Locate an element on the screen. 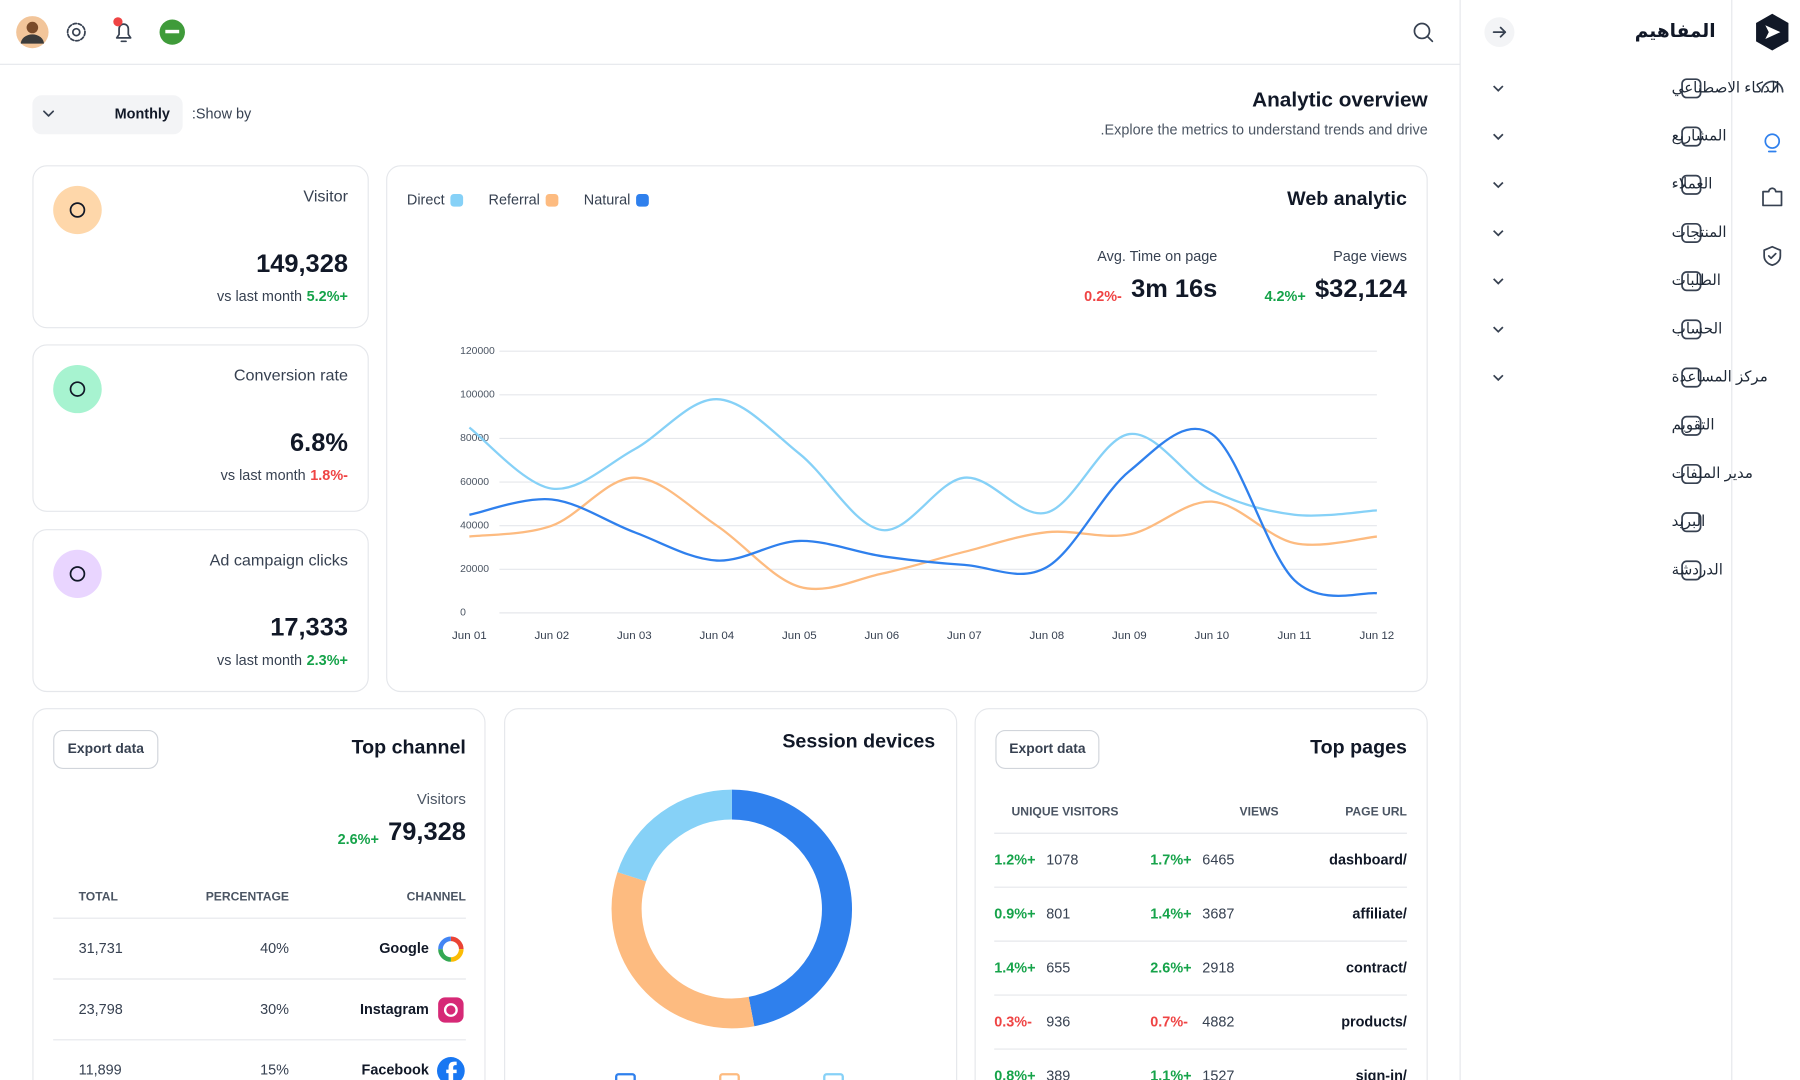 This screenshot has width=1800, height=1080. stat-card is located at coordinates (200, 428).